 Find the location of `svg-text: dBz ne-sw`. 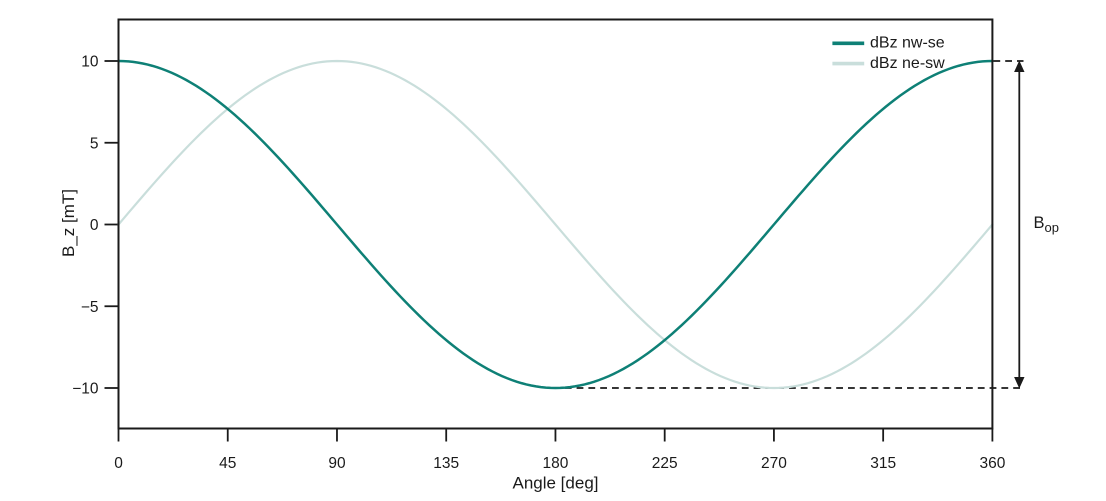

svg-text: dBz ne-sw is located at coordinates (907, 63).